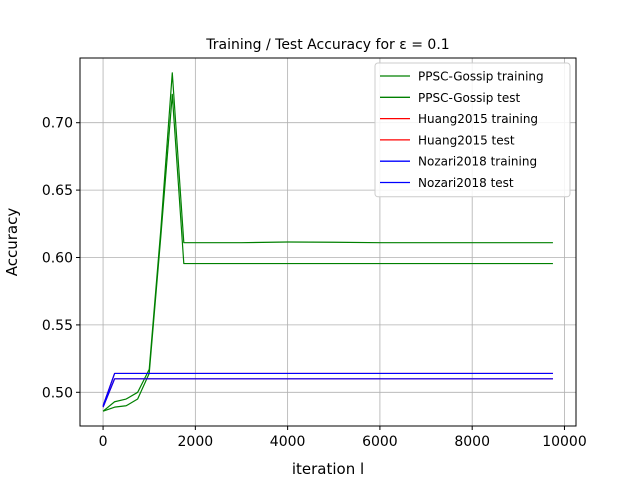 The height and width of the screenshot is (480, 640). I want to click on x-tick-label: 0, so click(103, 442).